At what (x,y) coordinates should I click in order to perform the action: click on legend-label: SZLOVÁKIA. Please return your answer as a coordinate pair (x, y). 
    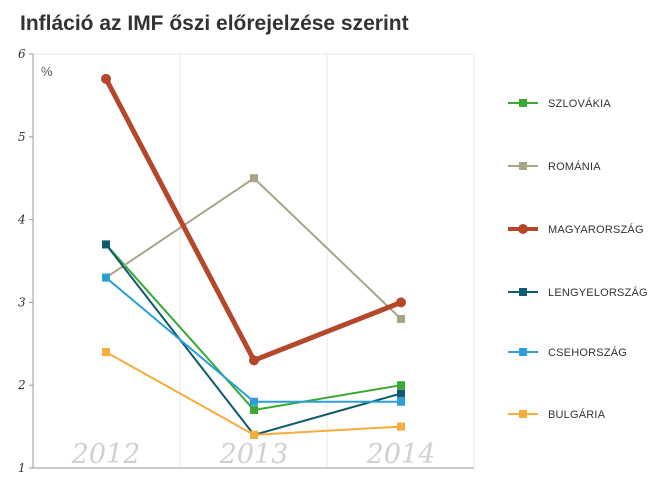
    Looking at the image, I should click on (579, 103).